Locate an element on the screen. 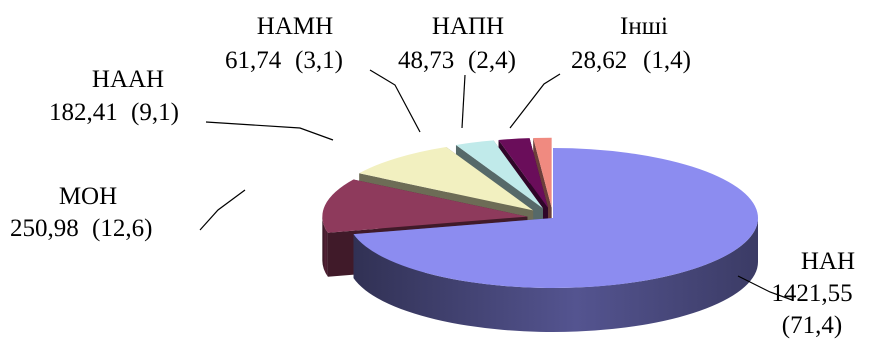 The height and width of the screenshot is (344, 880). slice-percent-naan: (9,1) is located at coordinates (155, 112).